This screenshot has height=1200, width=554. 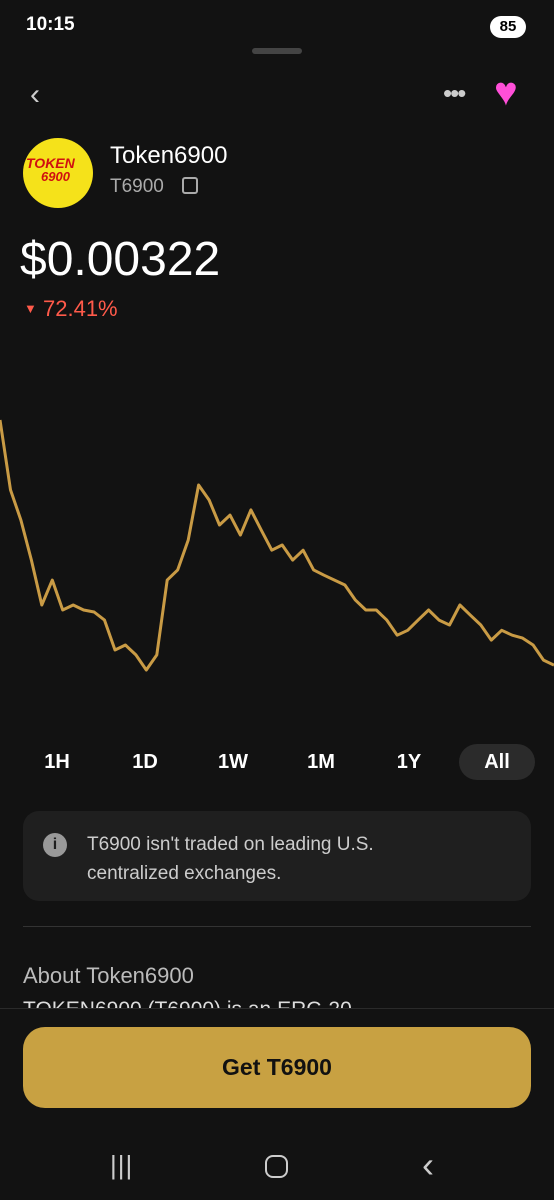 I want to click on token-logo: TOKEN 6900, so click(x=58, y=173).